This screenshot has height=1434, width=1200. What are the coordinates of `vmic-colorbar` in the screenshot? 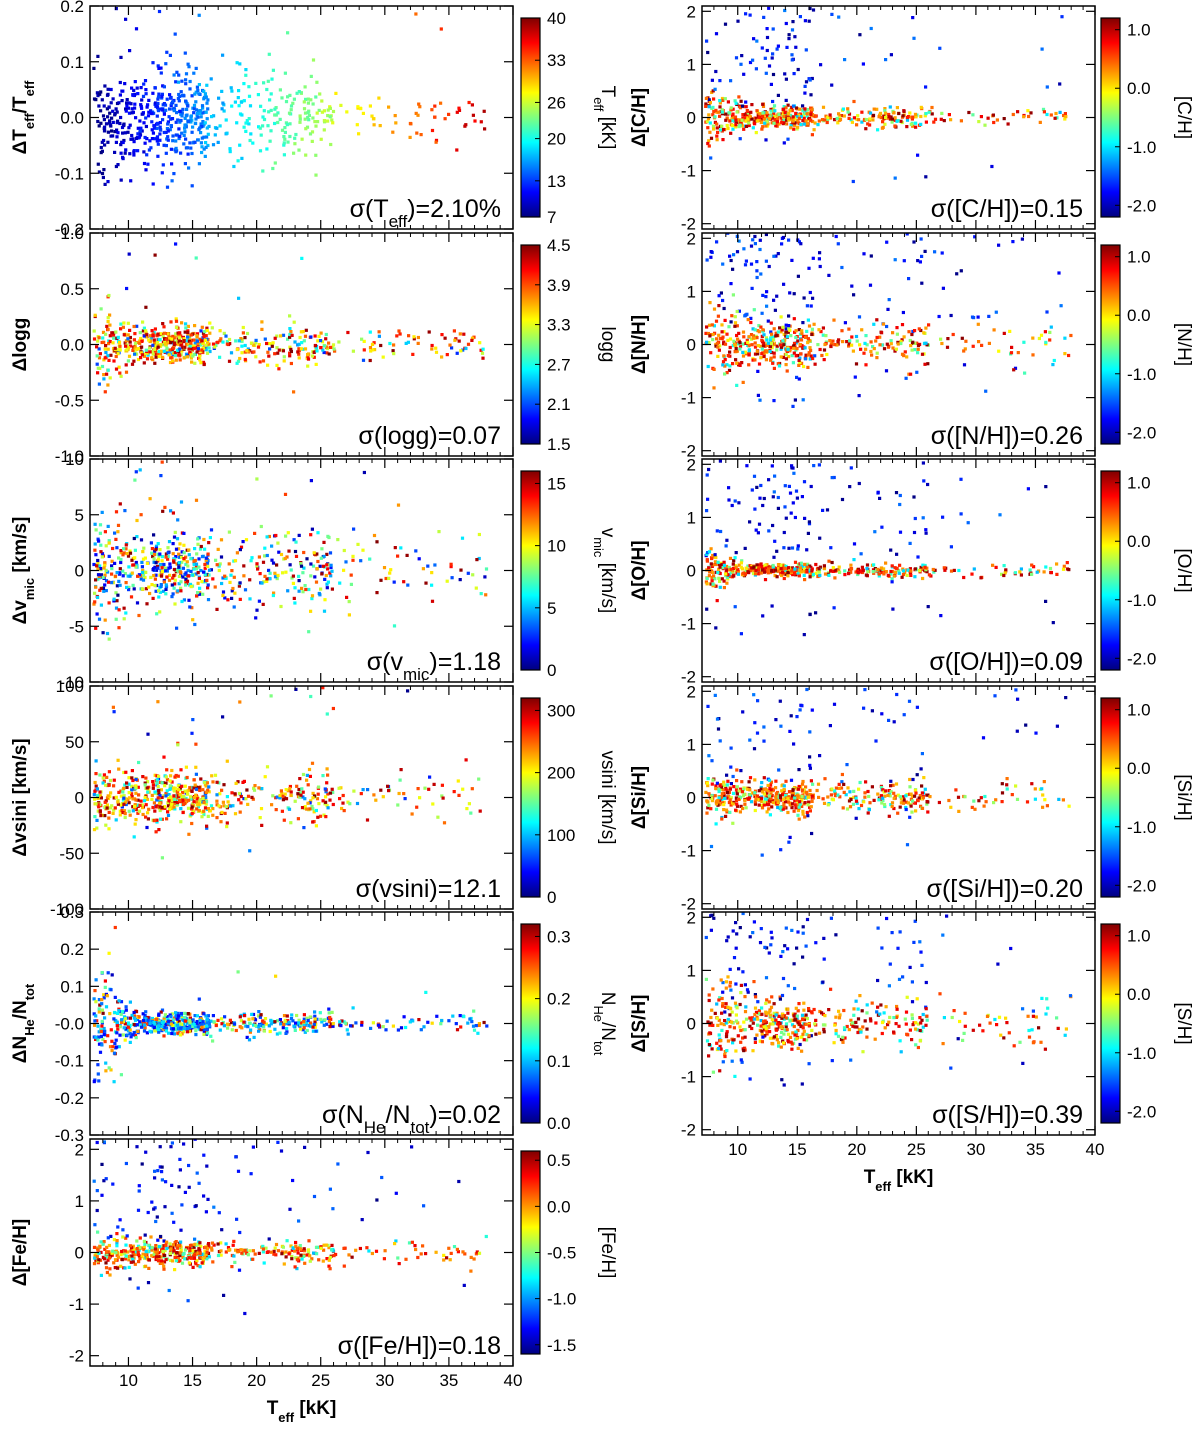 It's located at (530, 570).